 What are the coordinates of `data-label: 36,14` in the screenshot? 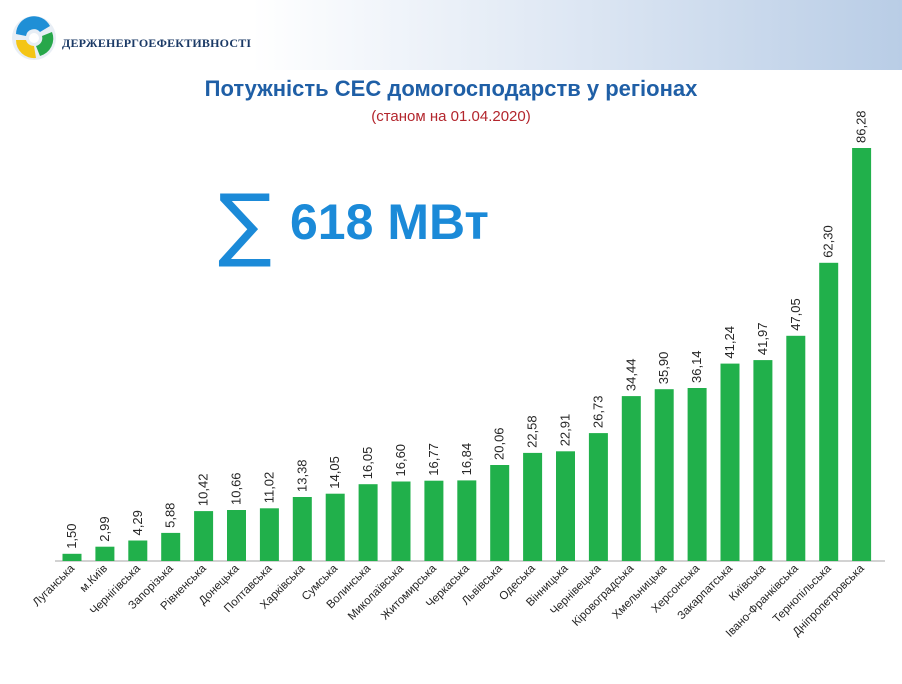 It's located at (696, 366).